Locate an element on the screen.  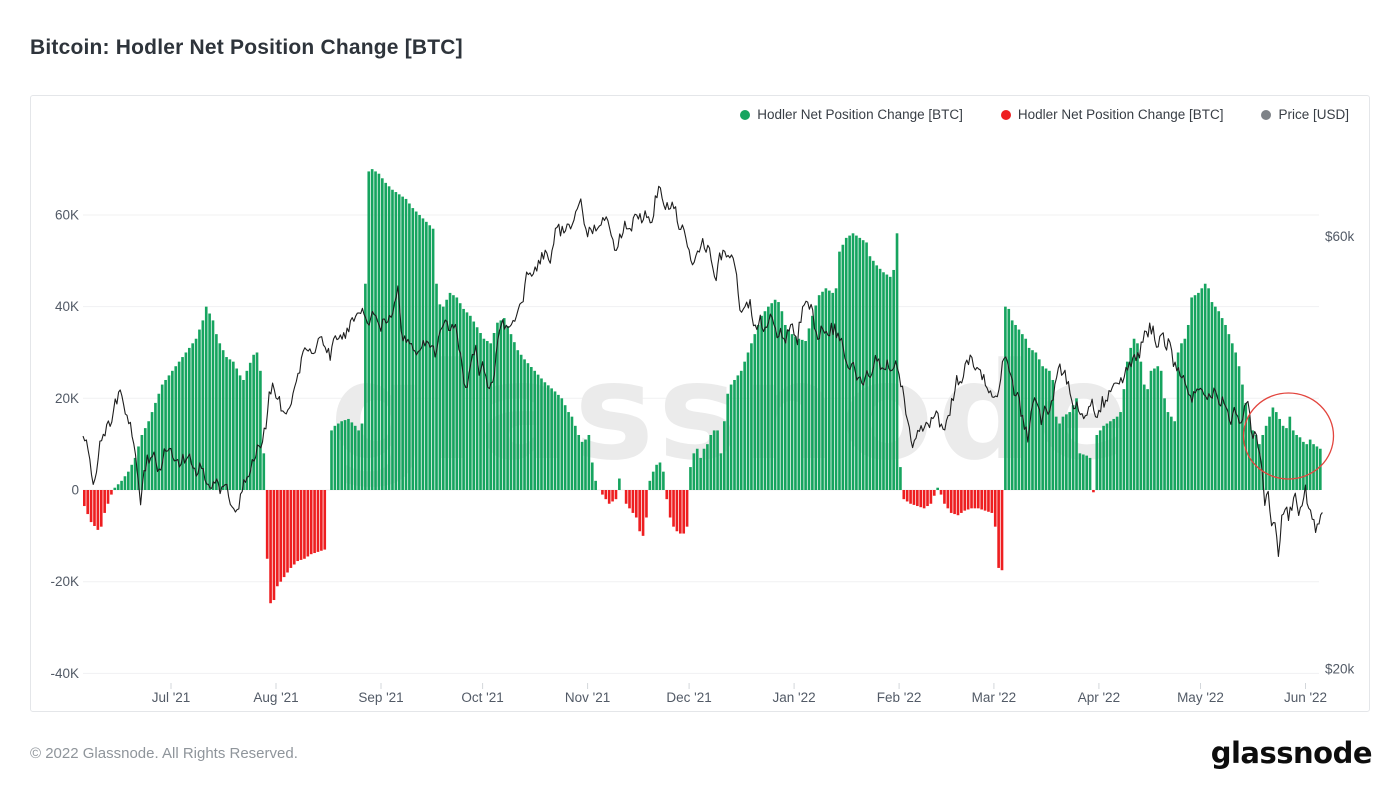
left-axis: 60K 40K 20K 0 -20K -40K is located at coordinates (64, 444).